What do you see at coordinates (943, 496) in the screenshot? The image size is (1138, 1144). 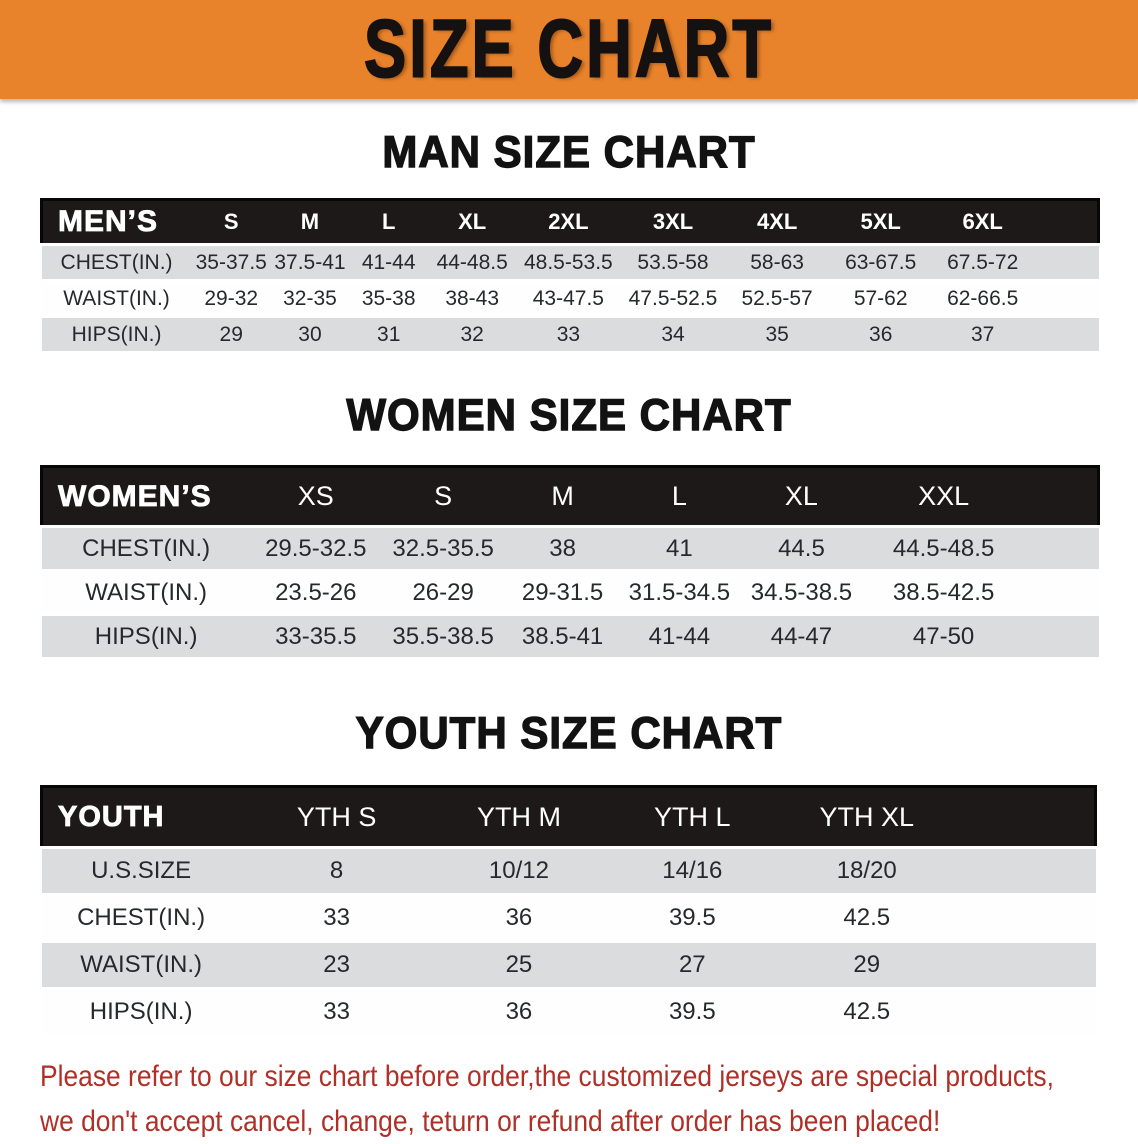 I see `women-size-header-xxl: XXL` at bounding box center [943, 496].